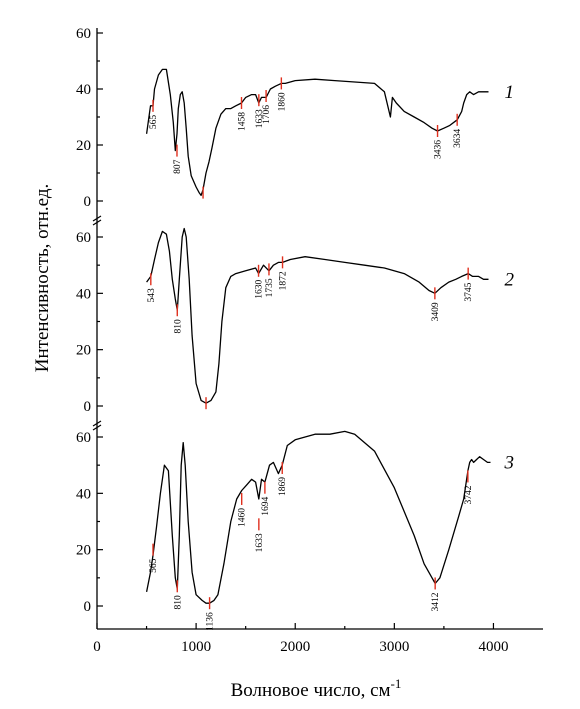 The height and width of the screenshot is (709, 580). I want to click on peak-label: 1869, so click(283, 486).